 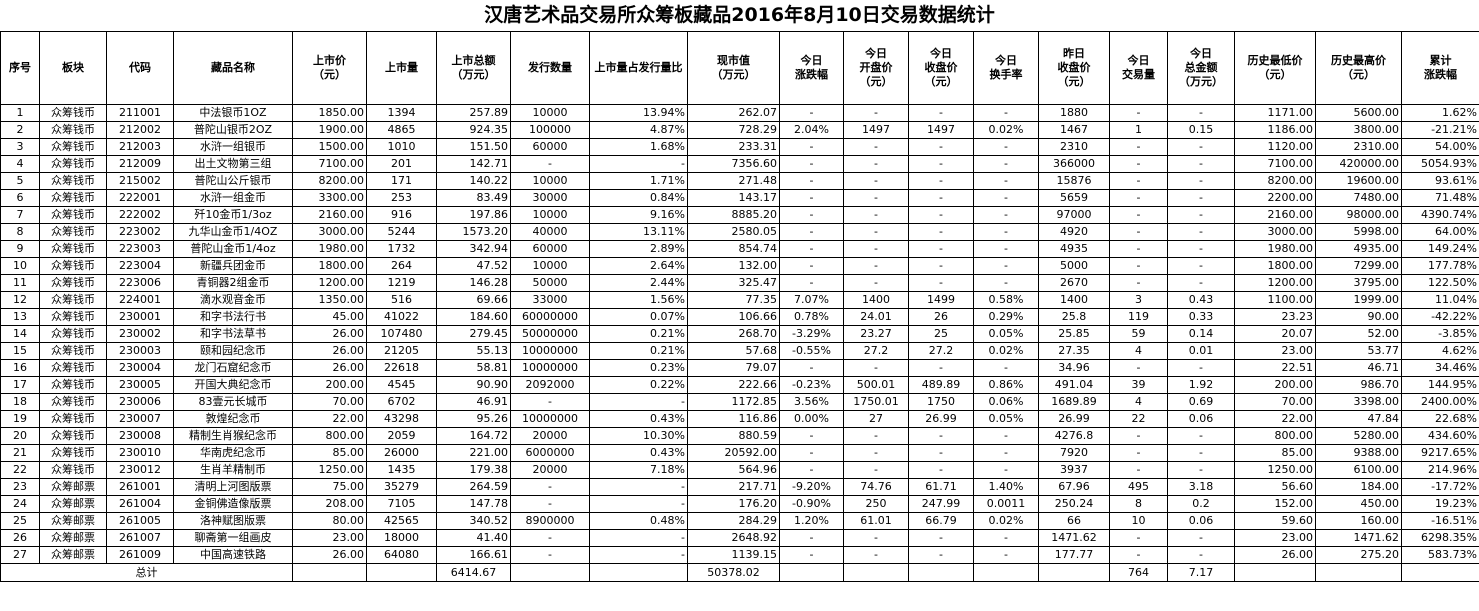 I want to click on table-cell: 1999.00, so click(x=1358, y=300).